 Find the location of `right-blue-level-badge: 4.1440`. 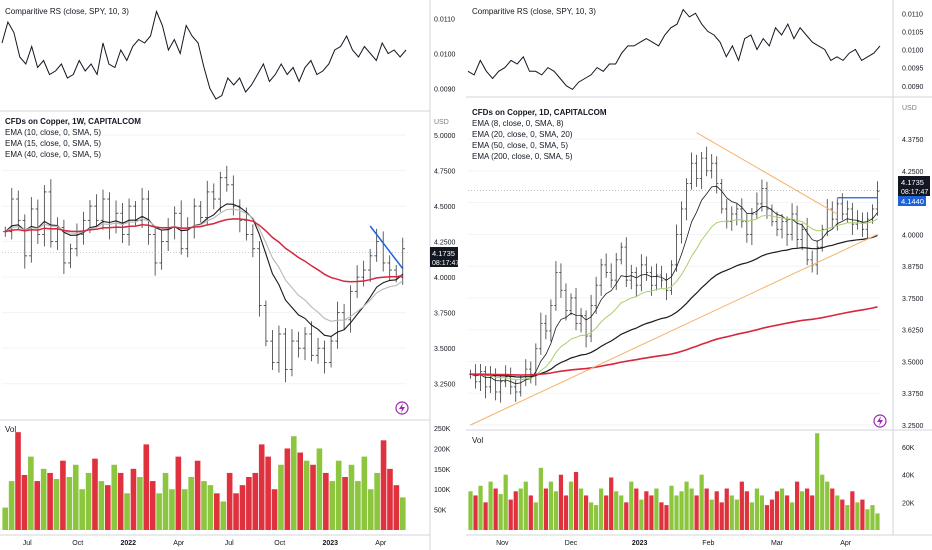

right-blue-level-badge: 4.1440 is located at coordinates (912, 201).